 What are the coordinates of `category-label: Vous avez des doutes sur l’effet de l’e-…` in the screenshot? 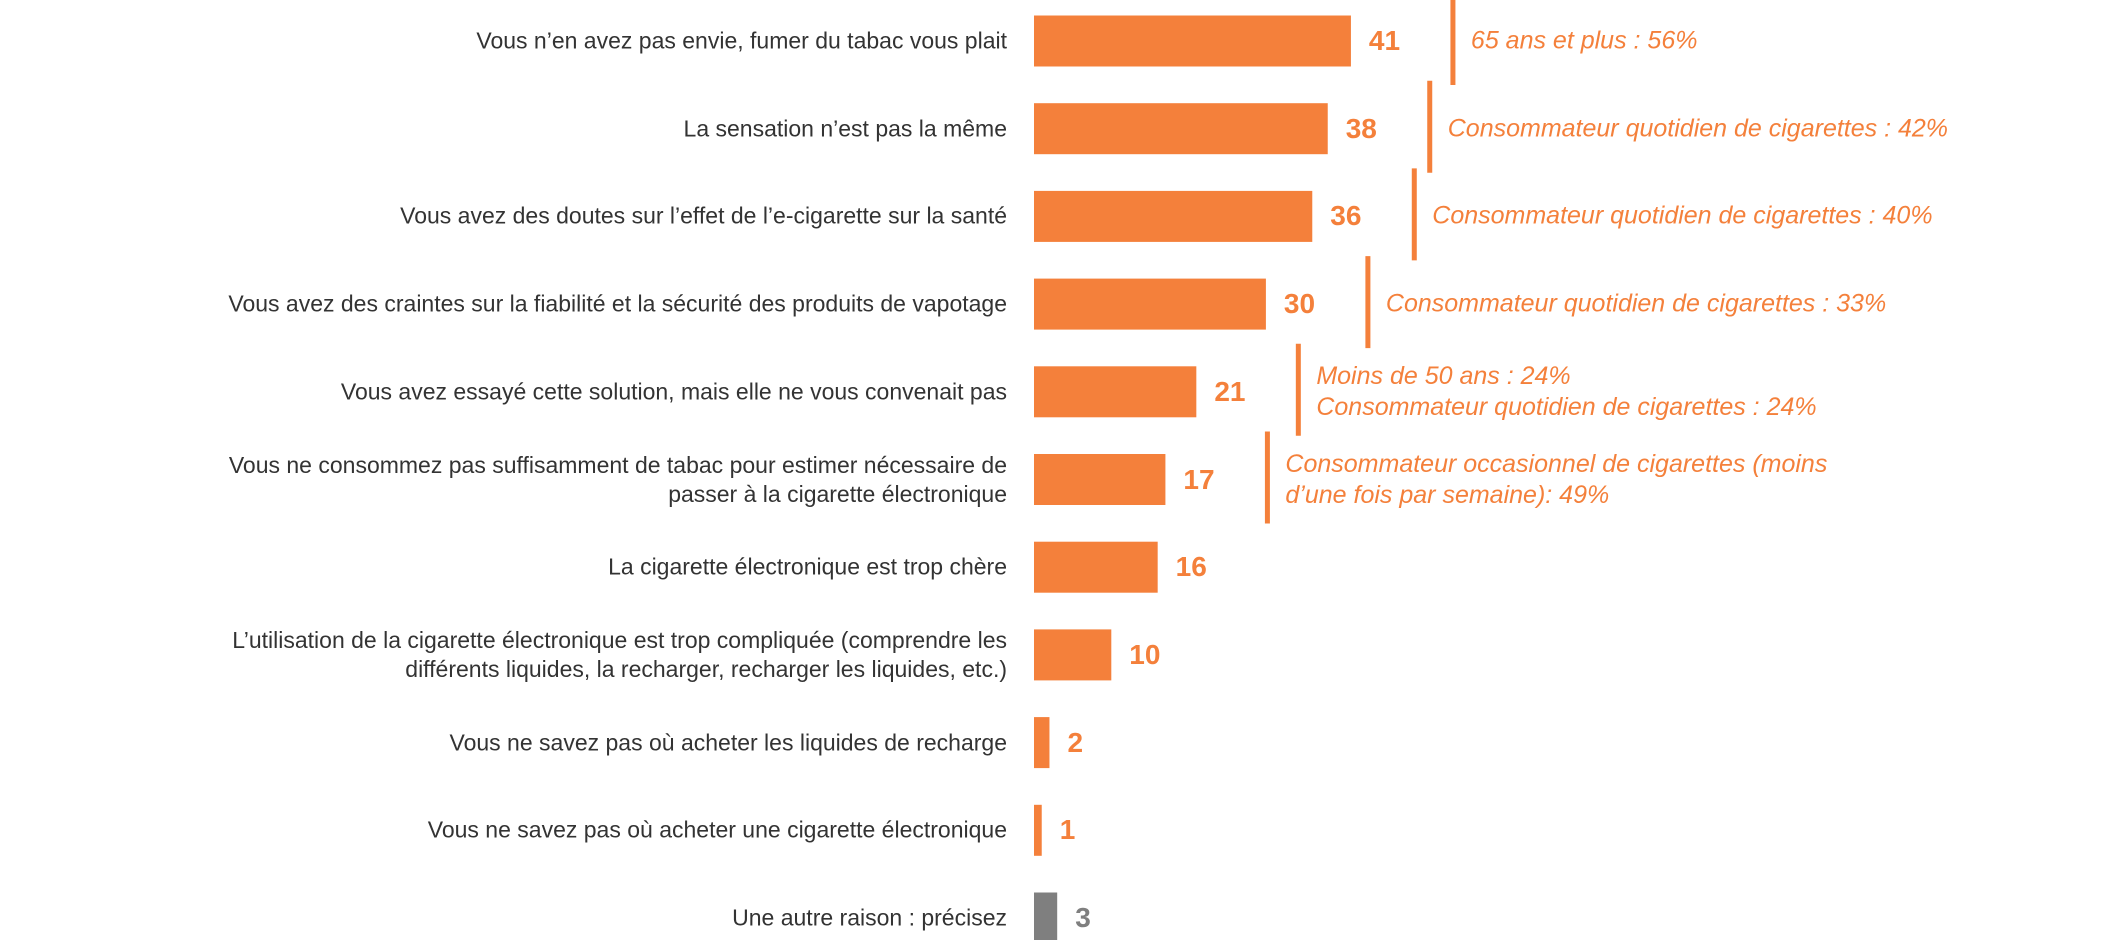 It's located at (703, 215).